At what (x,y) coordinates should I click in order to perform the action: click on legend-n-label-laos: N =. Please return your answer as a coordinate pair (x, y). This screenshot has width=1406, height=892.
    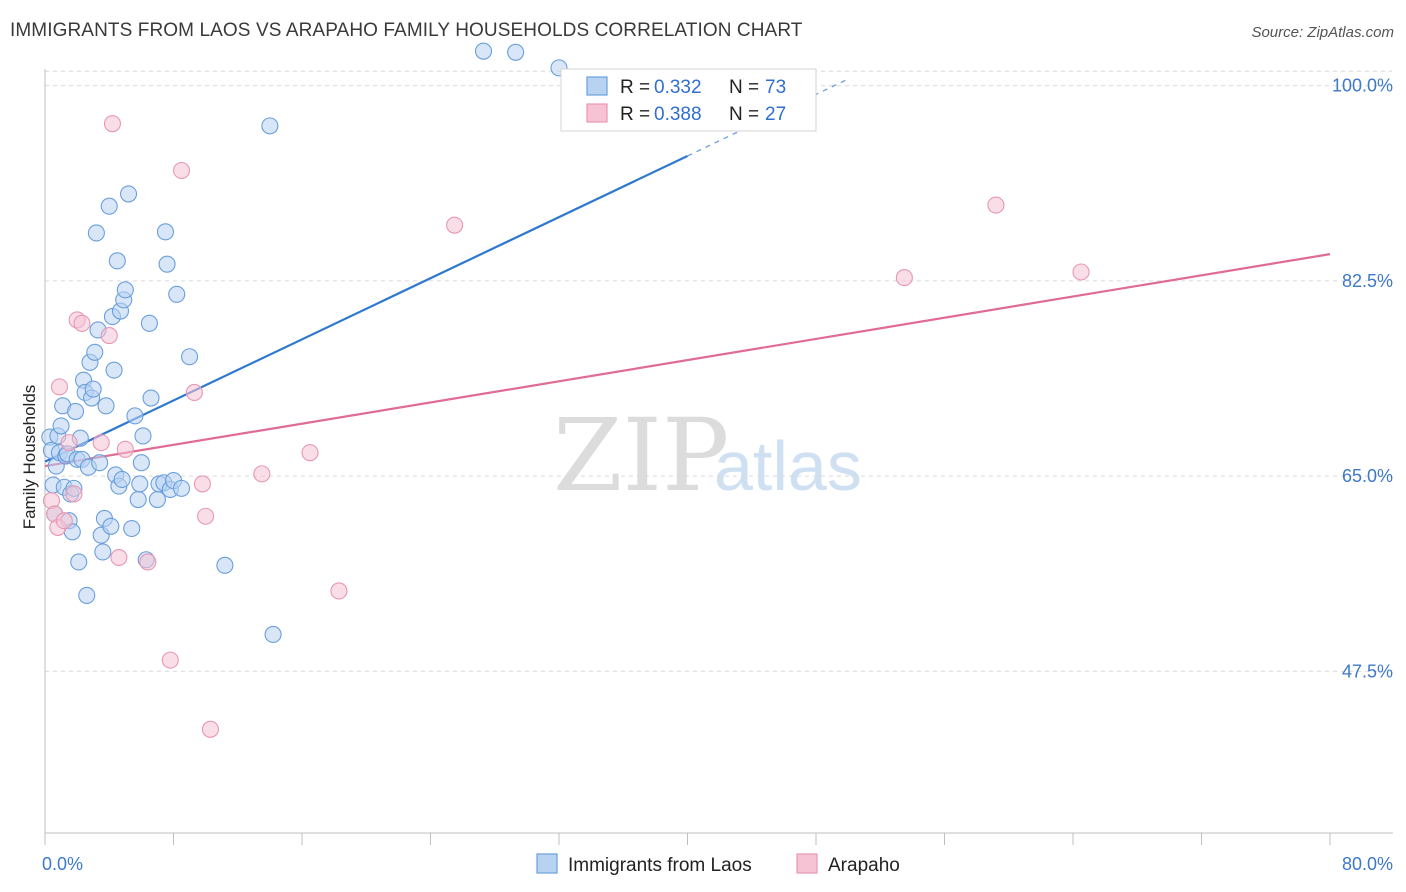
    Looking at the image, I should click on (744, 87).